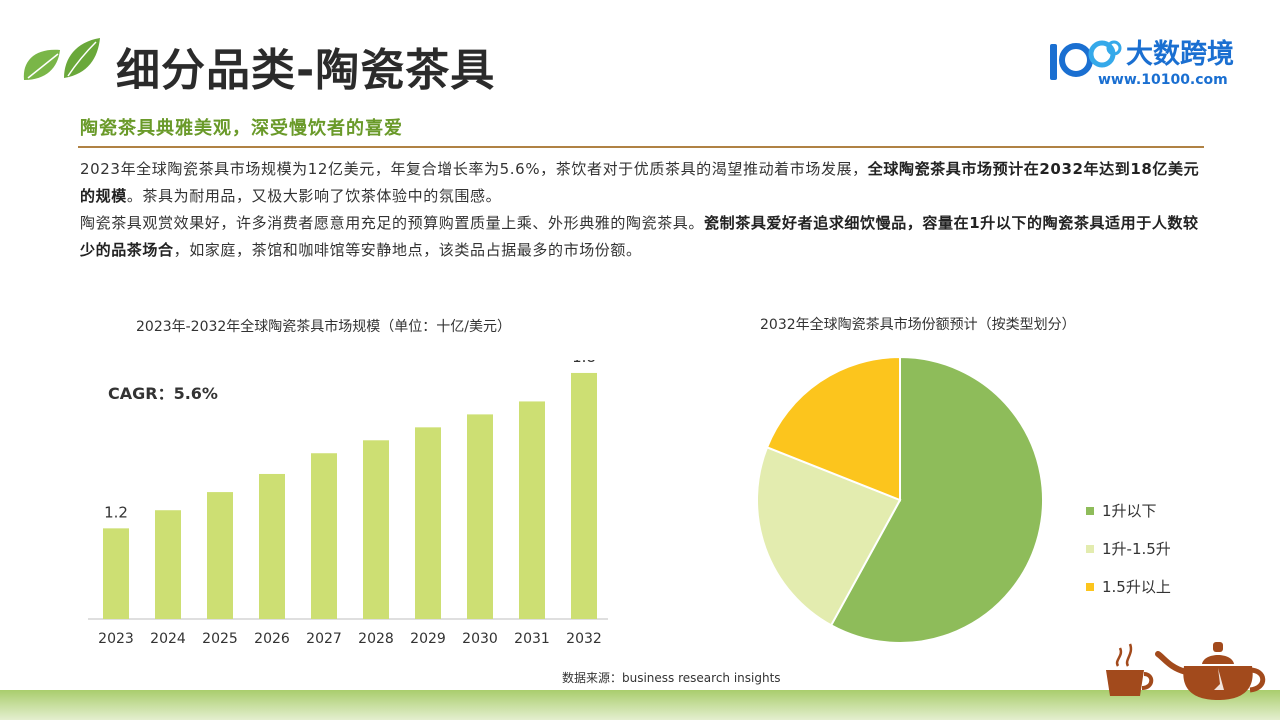 This screenshot has height=720, width=1280. What do you see at coordinates (61, 59) in the screenshot?
I see `leaf-icon` at bounding box center [61, 59].